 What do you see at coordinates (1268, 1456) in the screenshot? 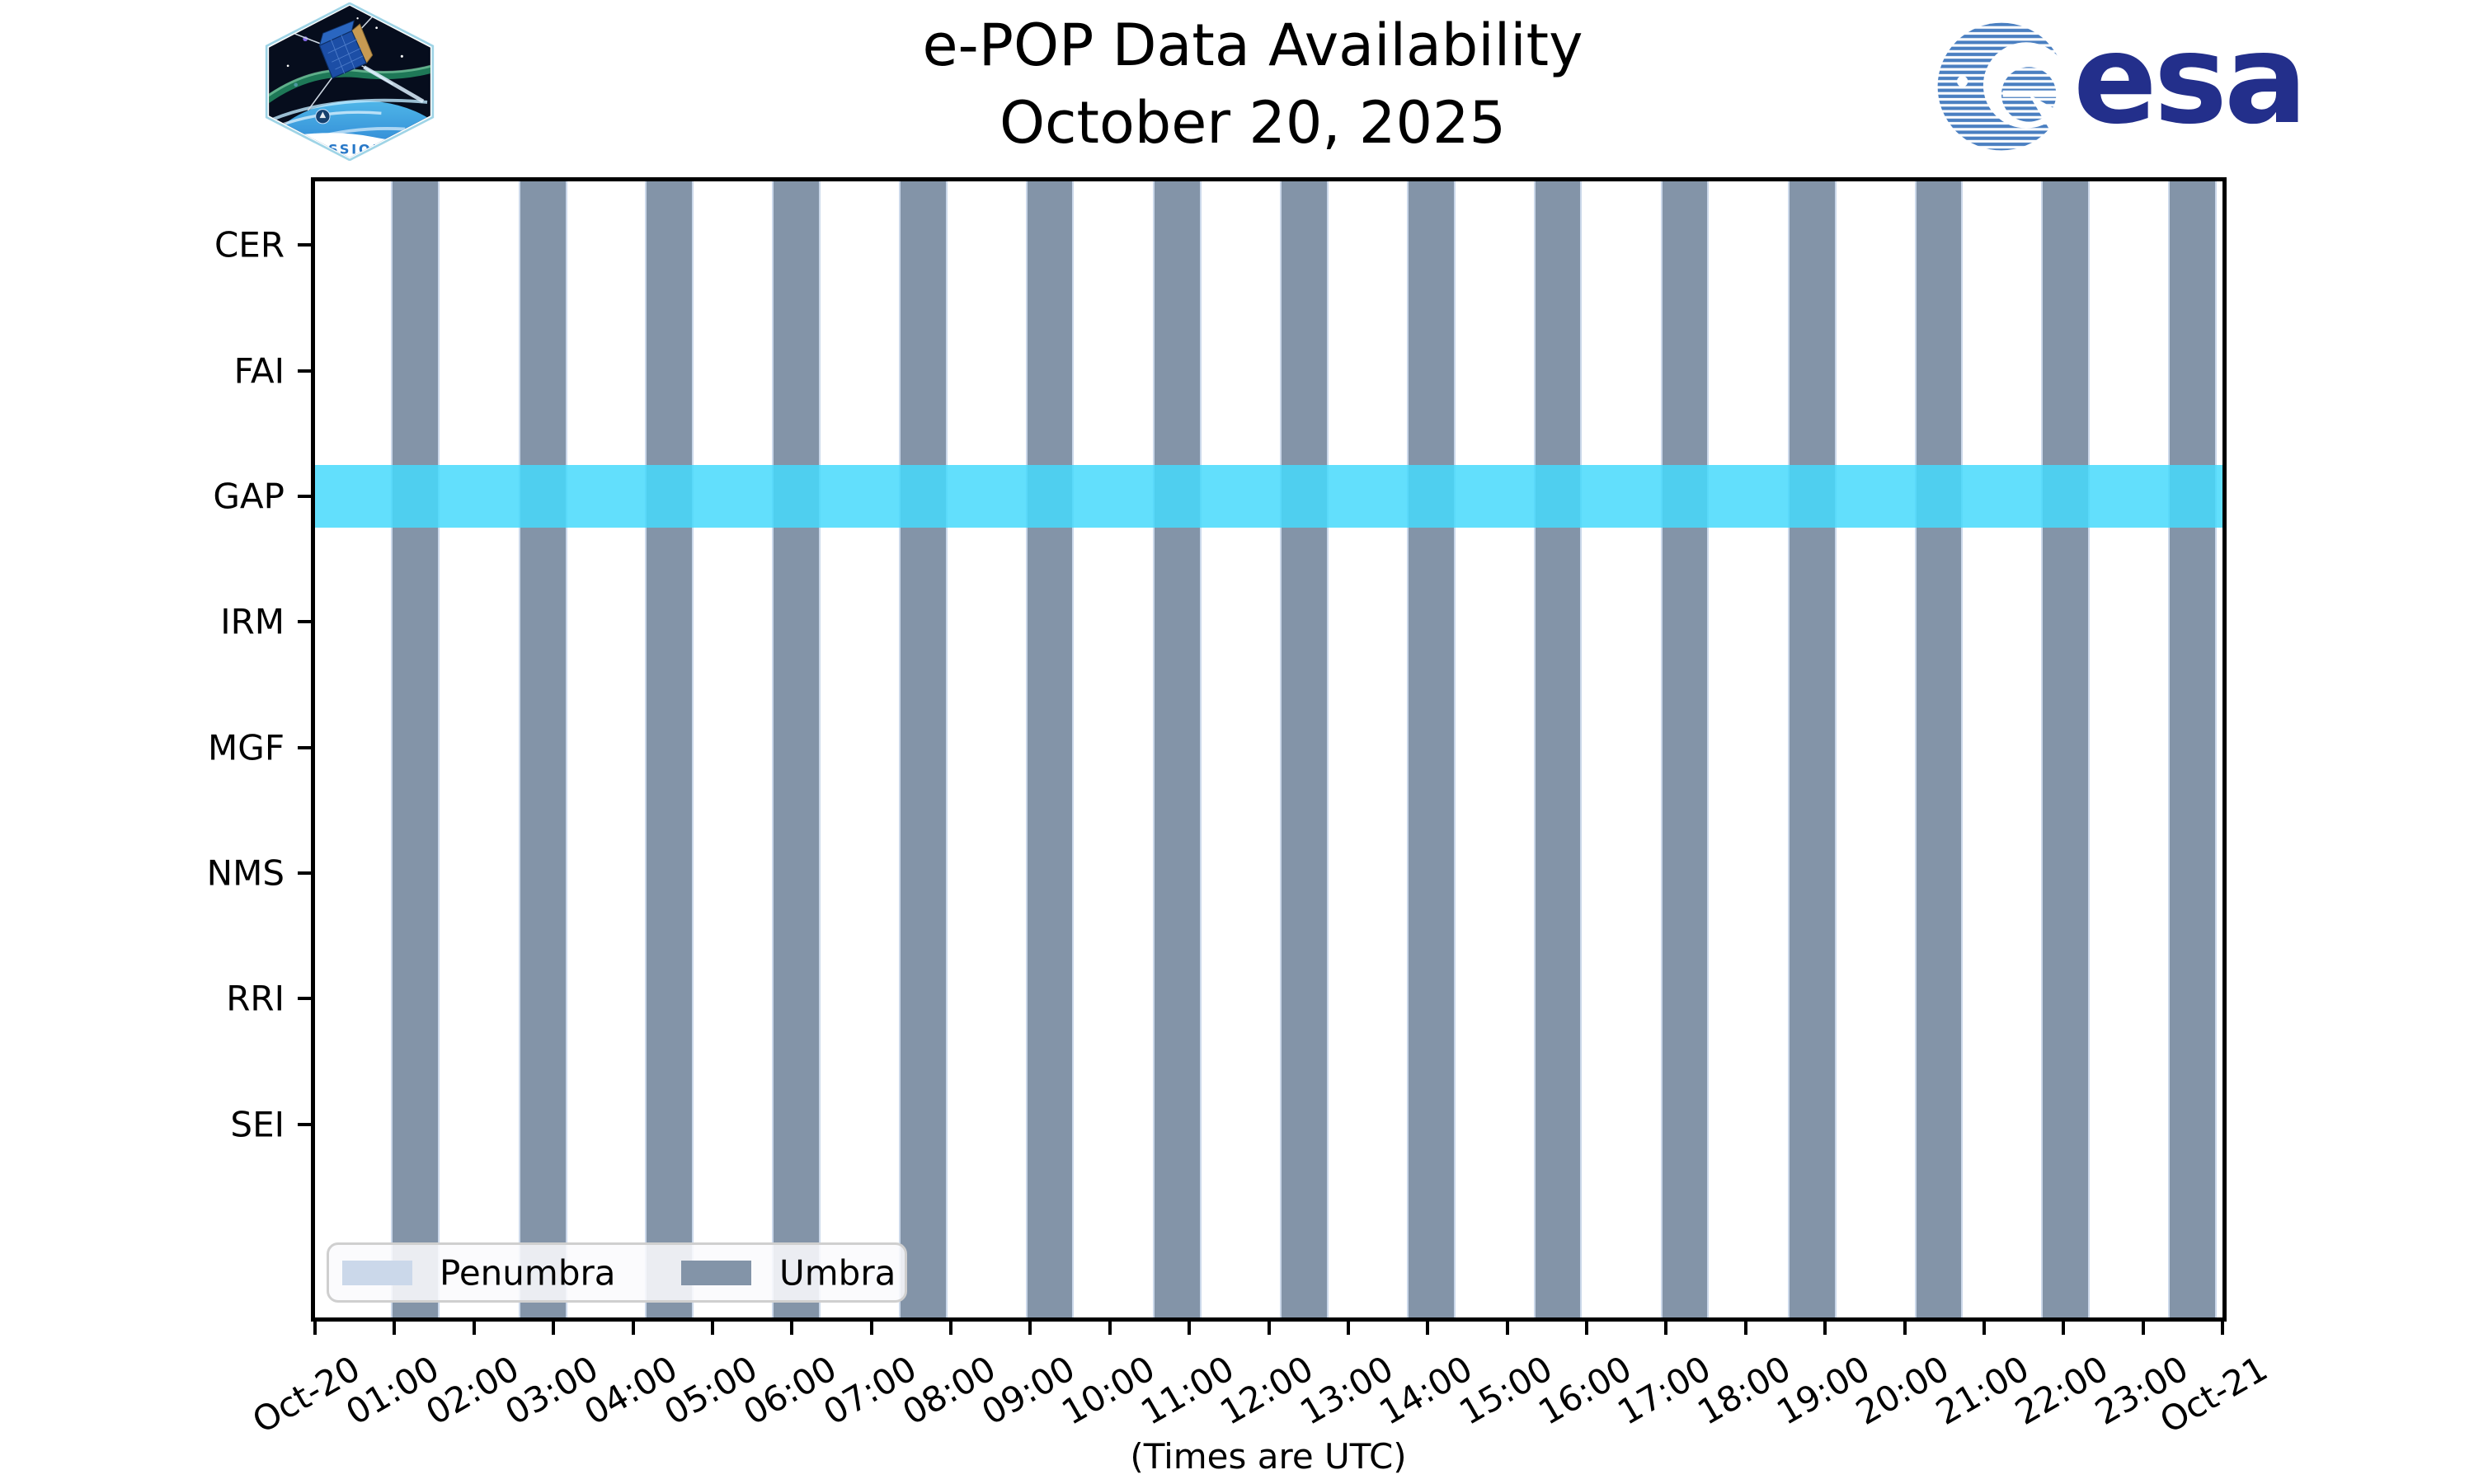
I see `x-axis-caption: (Times are UTC)` at bounding box center [1268, 1456].